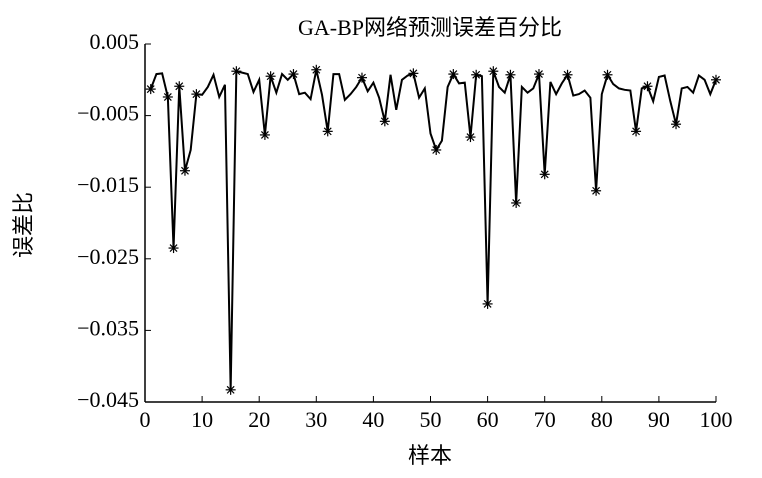  What do you see at coordinates (259, 419) in the screenshot?
I see `x-tick-label: 20` at bounding box center [259, 419].